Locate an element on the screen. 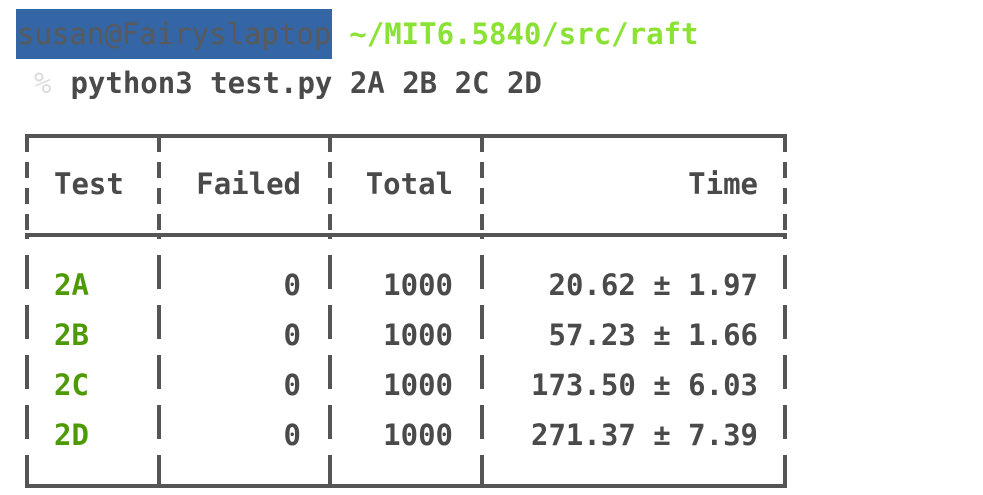 This screenshot has width=983, height=495. table-row-time: 173.50 ± 6.03 is located at coordinates (644, 385).